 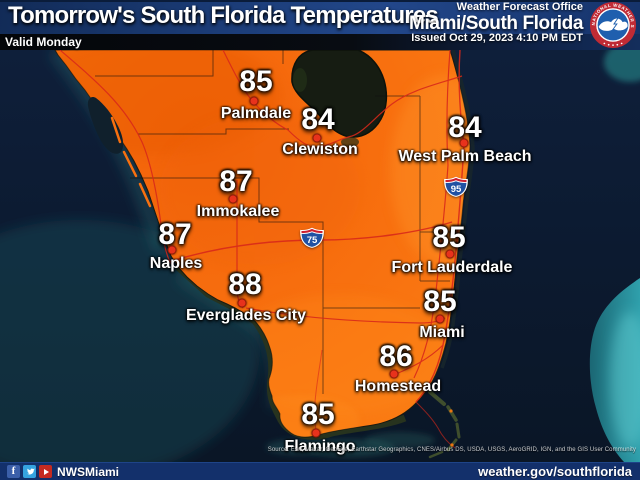 I want to click on social-handle: NWSMiami, so click(x=88, y=471).